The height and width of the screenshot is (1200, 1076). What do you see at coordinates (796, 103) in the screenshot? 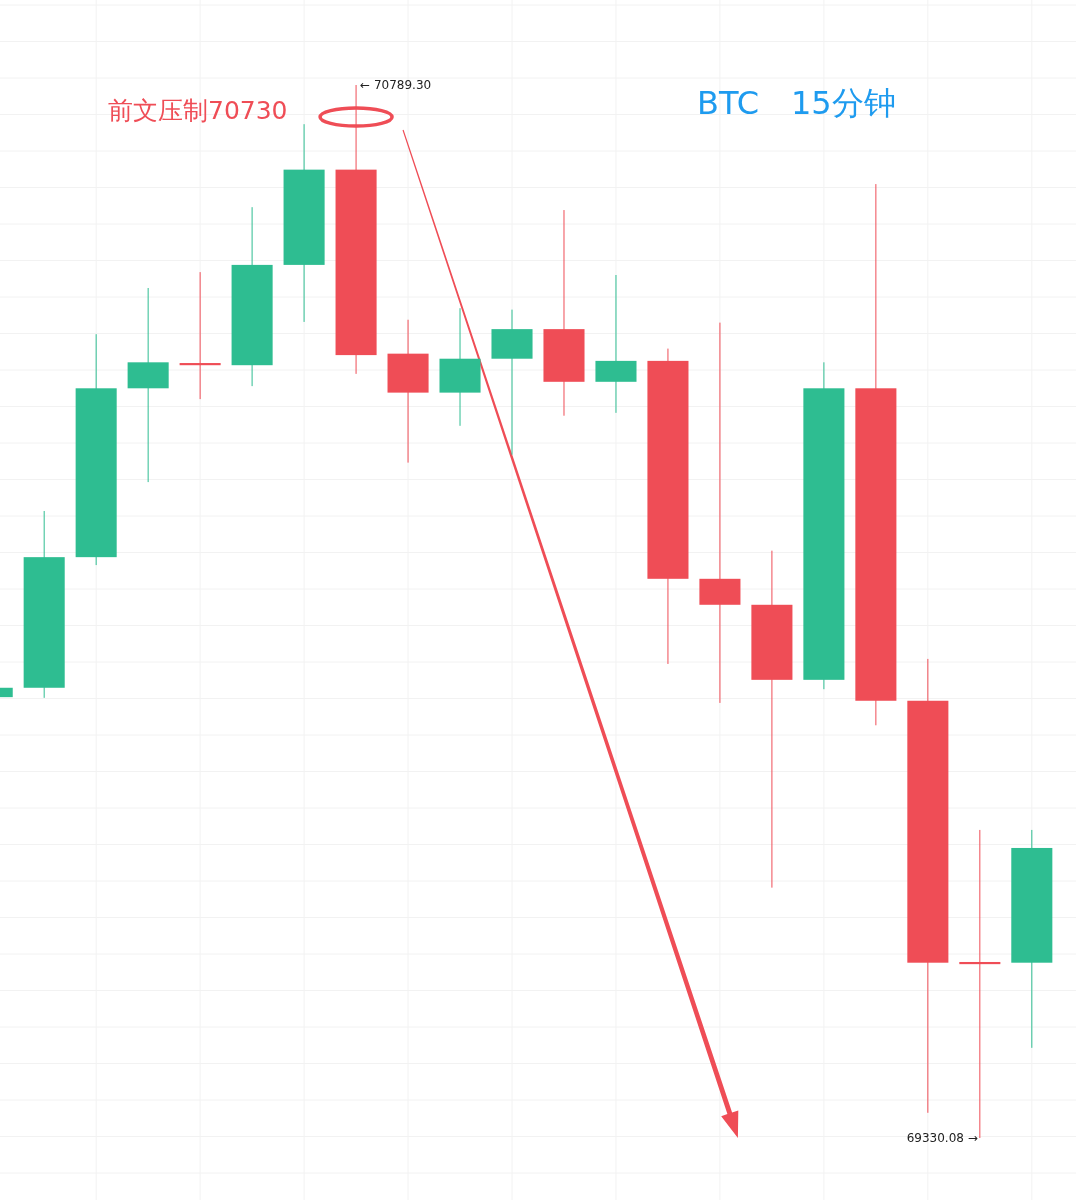
I see `chart-title: BTC 15分钟` at bounding box center [796, 103].